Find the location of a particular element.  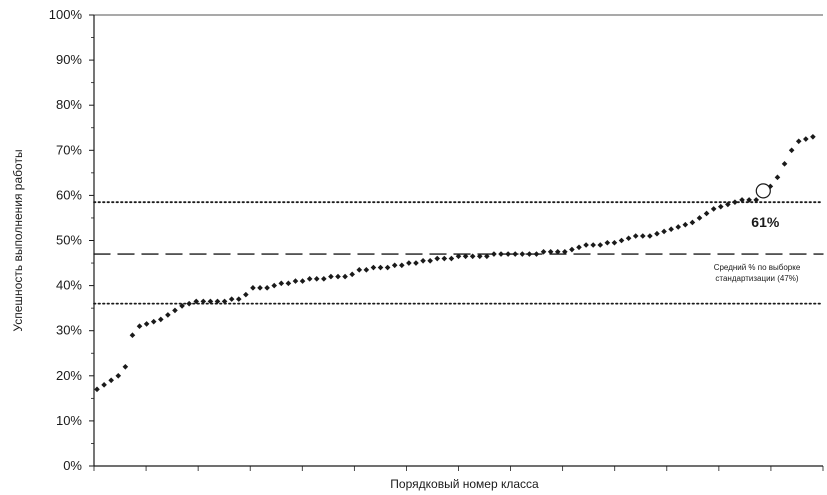

y-axis-title: Успешность выполнения работы is located at coordinates (18, 240).